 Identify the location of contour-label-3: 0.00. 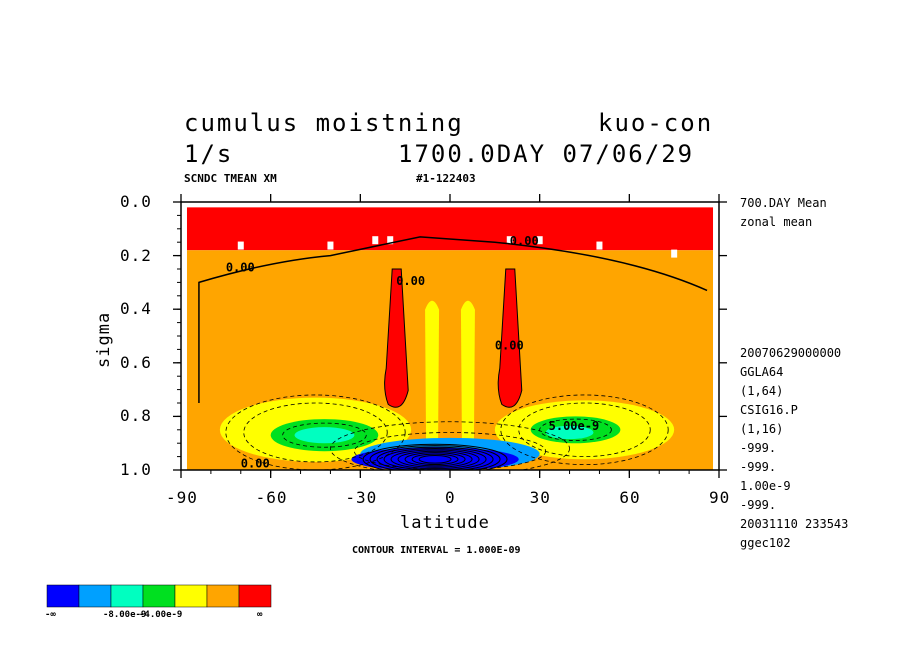
(509, 345).